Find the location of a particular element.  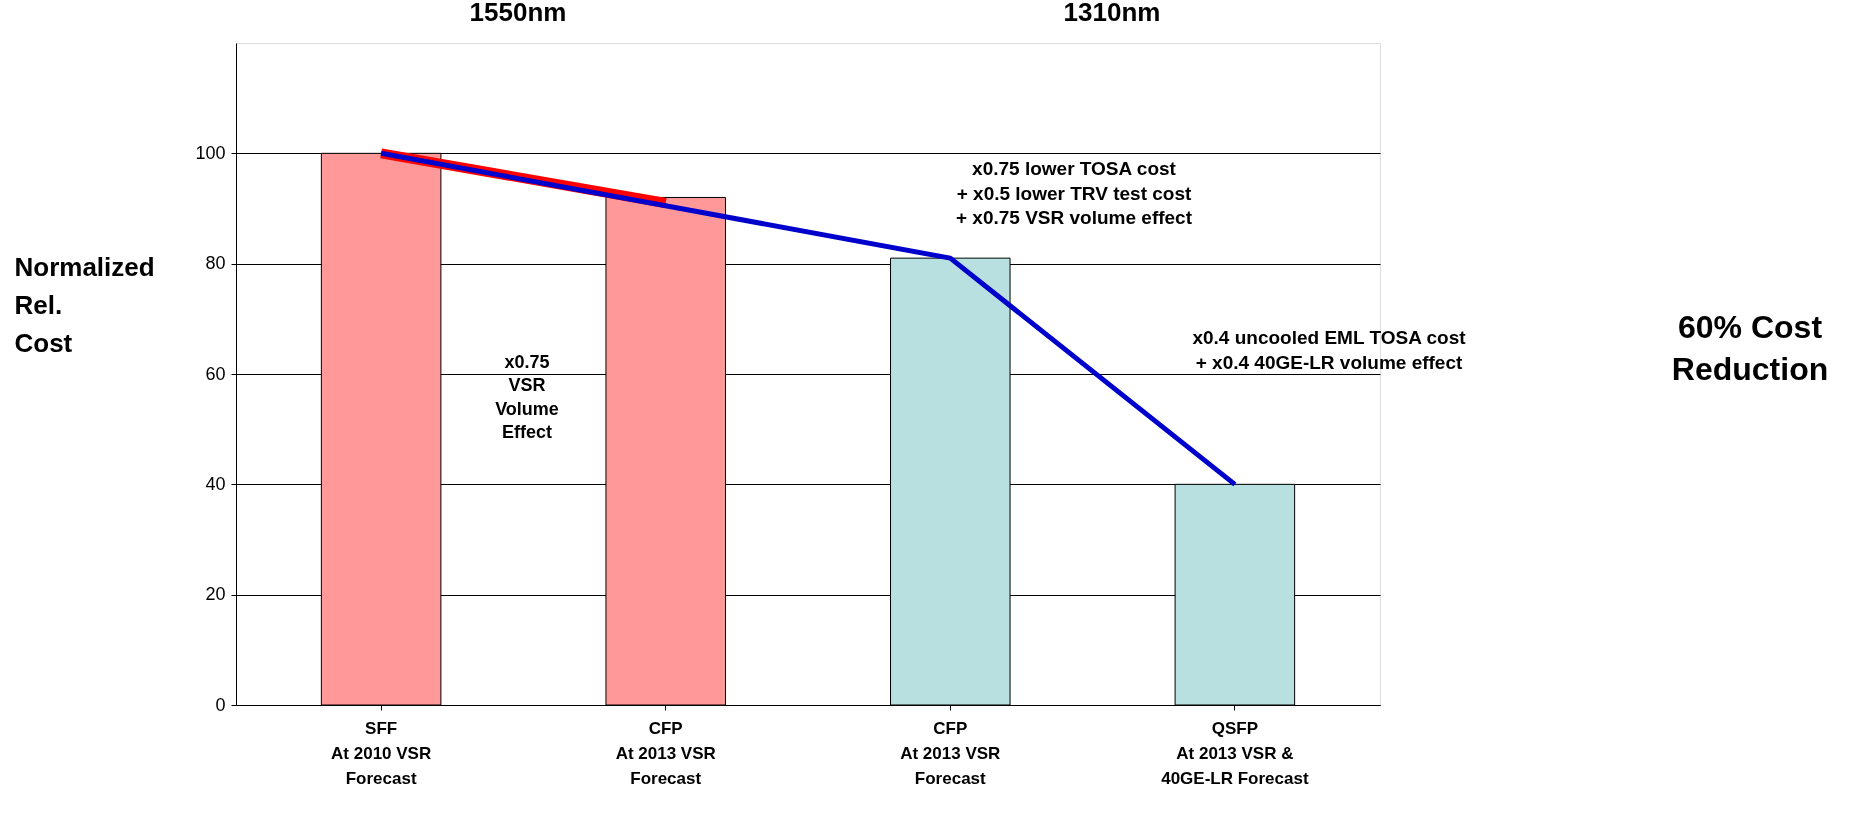

text: 60% Cost Reduction is located at coordinates (1750, 348).